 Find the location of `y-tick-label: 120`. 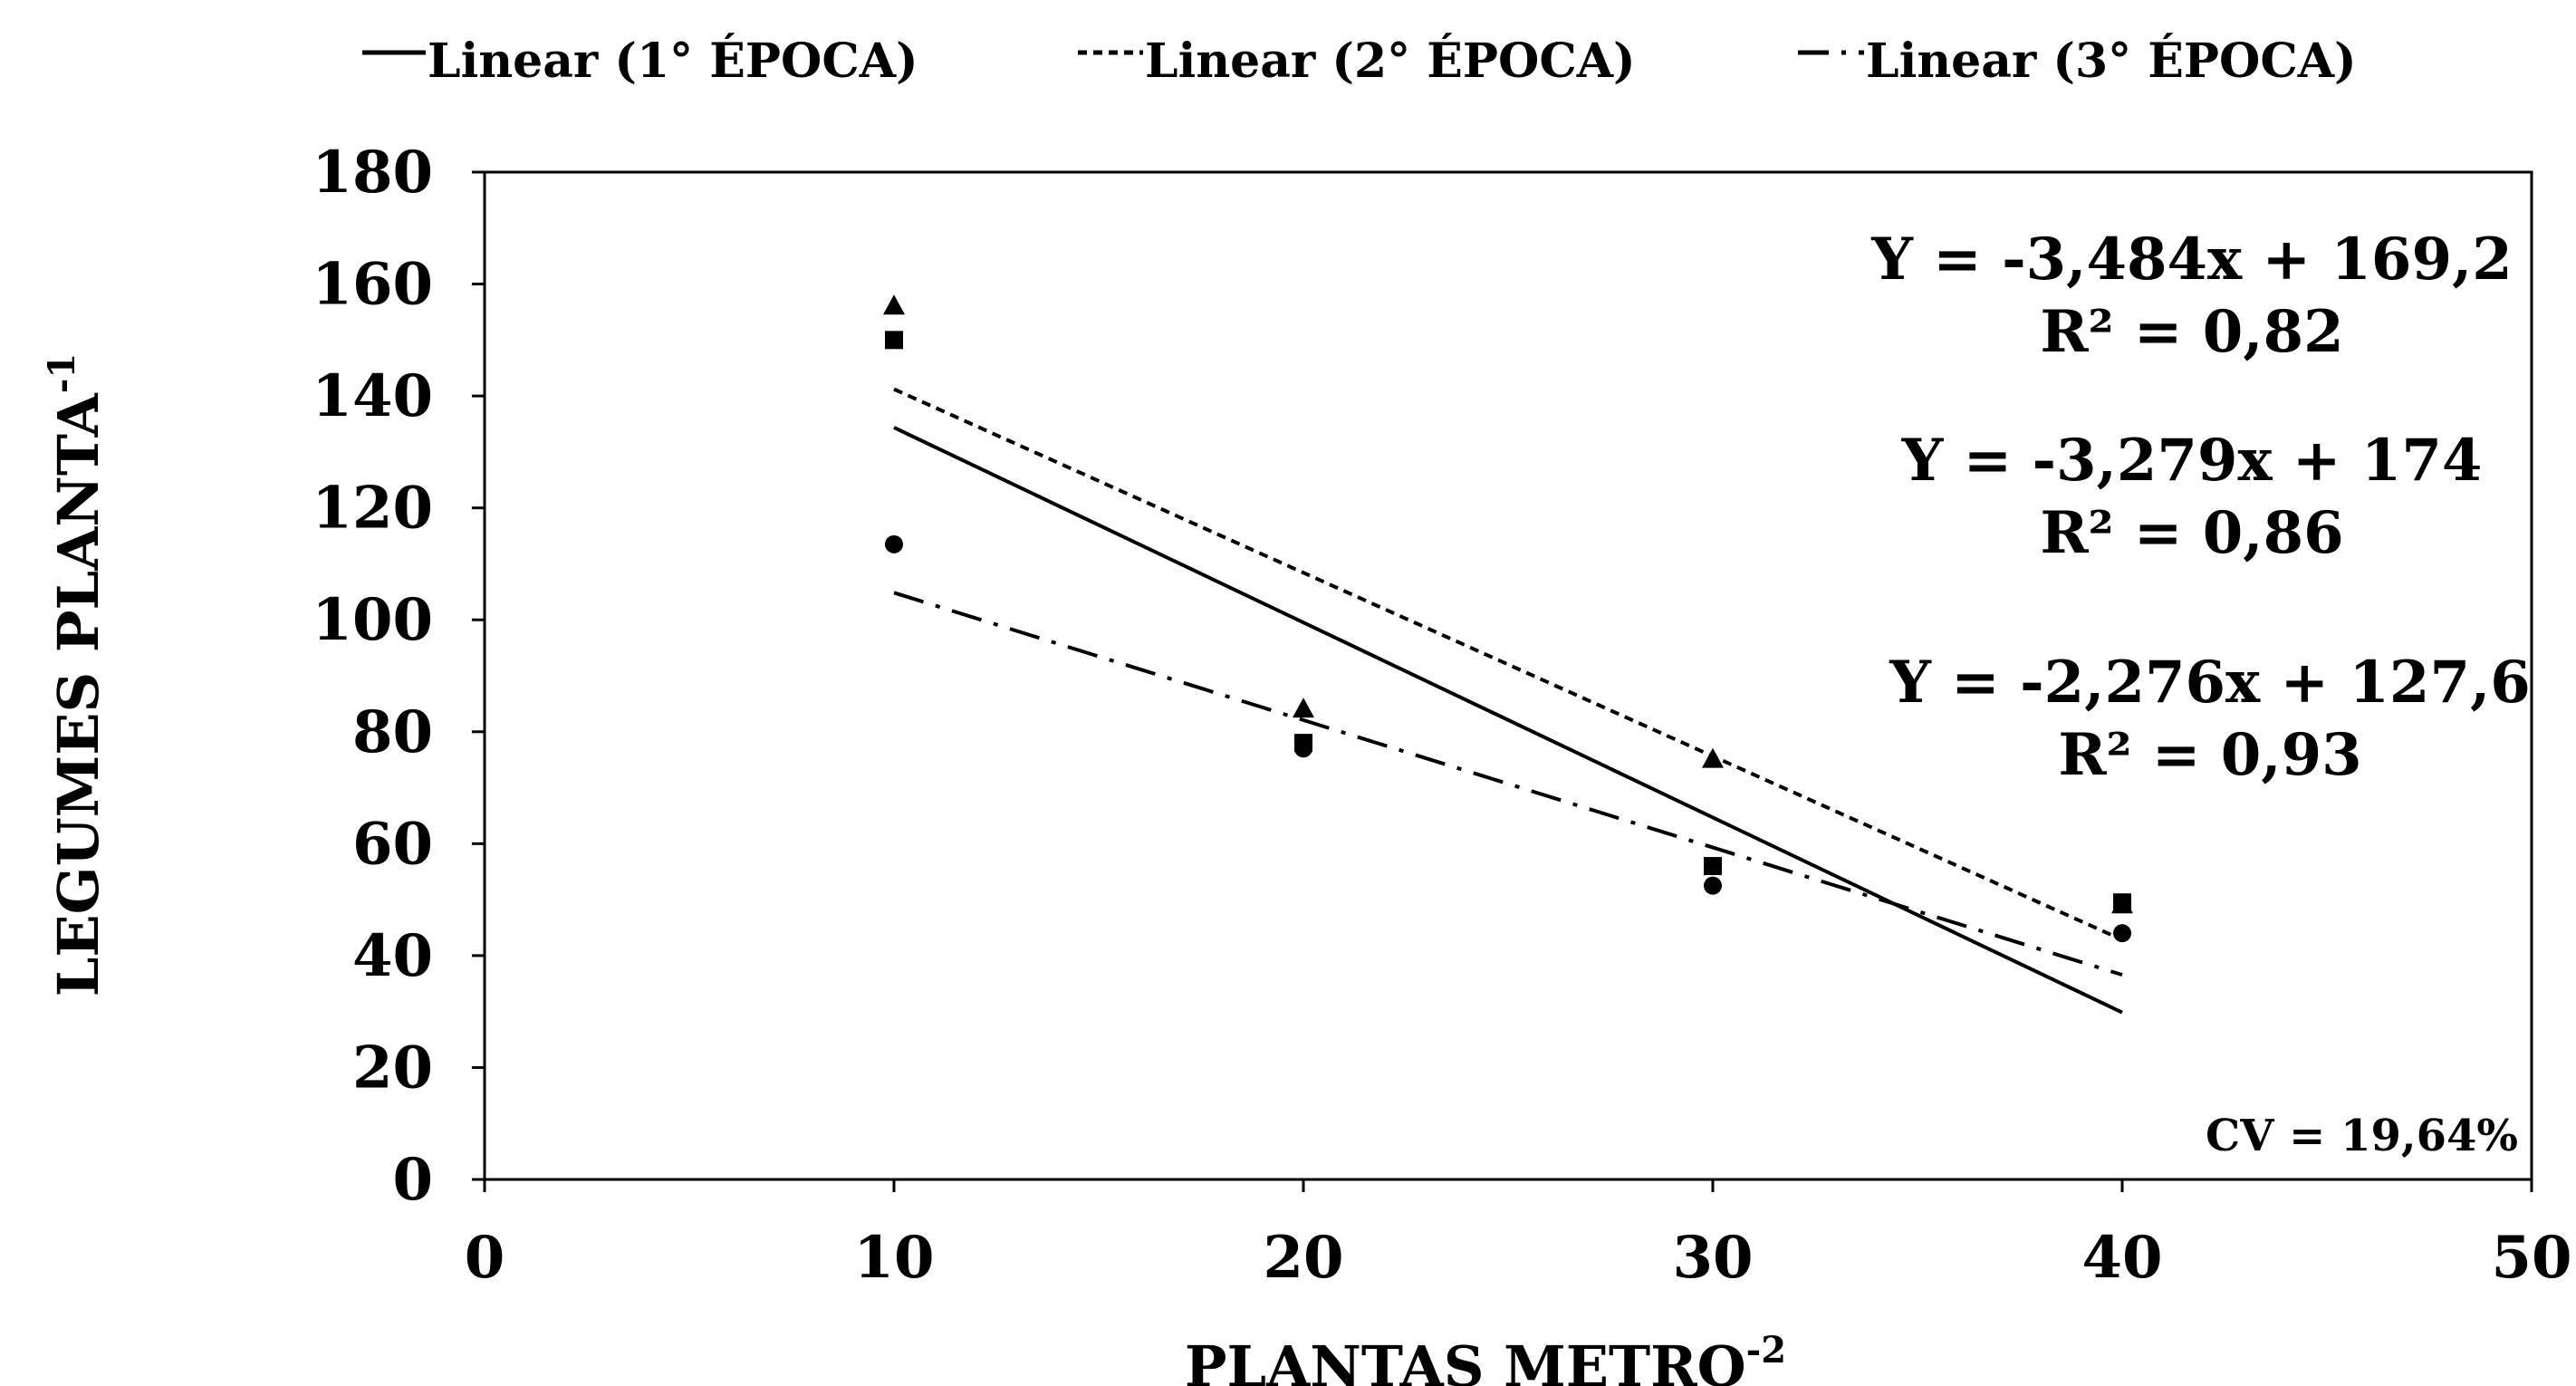

y-tick-label: 120 is located at coordinates (372, 509).